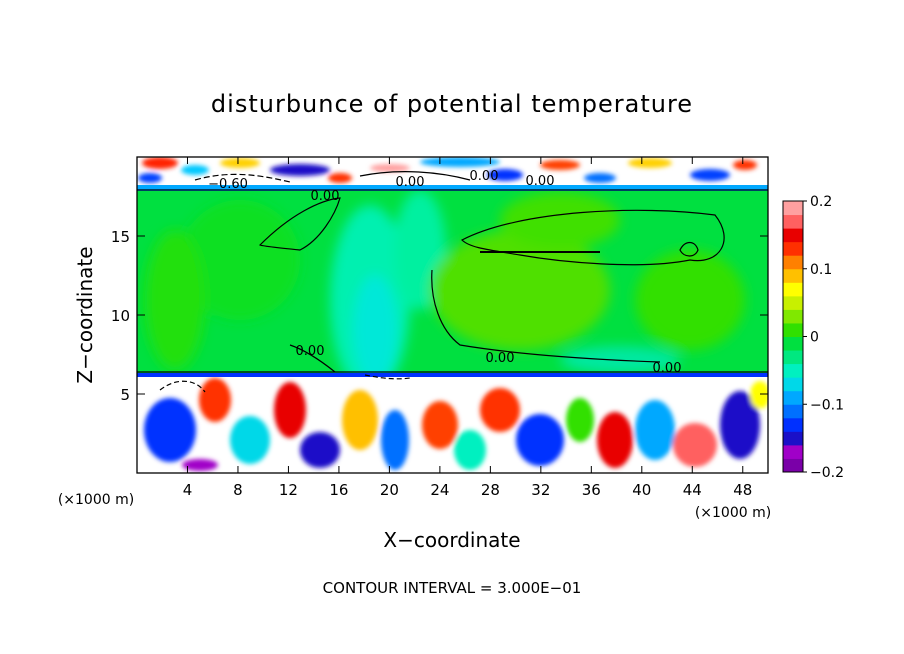 The height and width of the screenshot is (654, 904). Describe the element at coordinates (591, 490) in the screenshot. I see `x-tick-label: 36` at that location.